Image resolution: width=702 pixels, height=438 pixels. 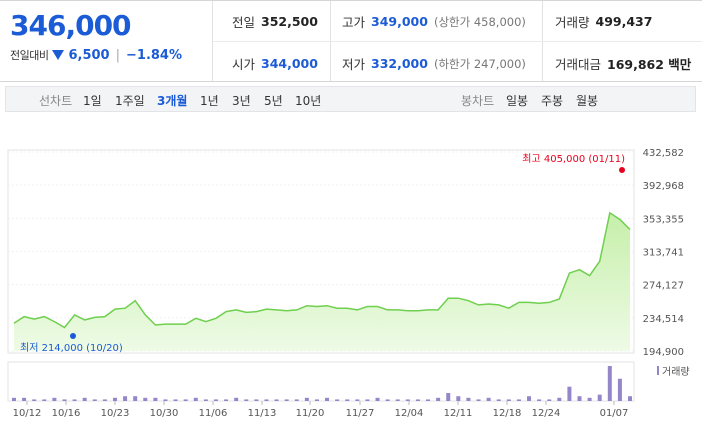 I want to click on y-tick-label: 194,900, so click(x=663, y=352).